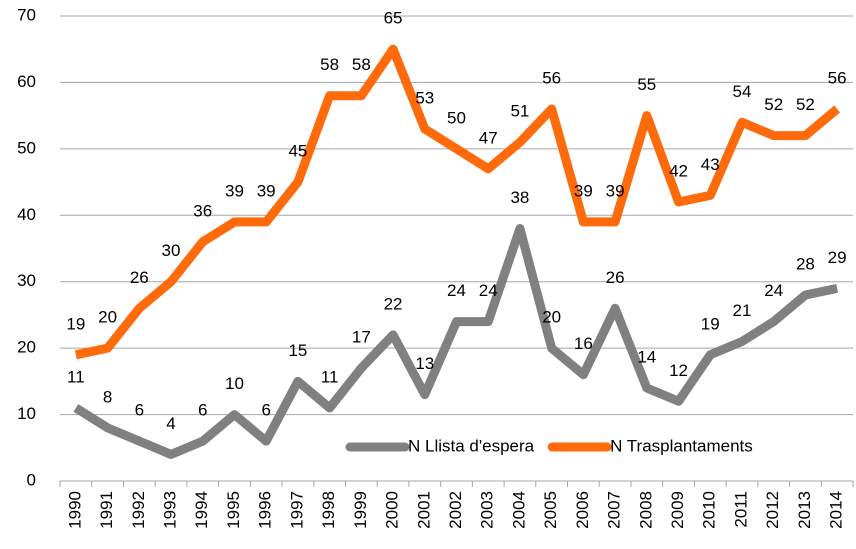 This screenshot has width=856, height=549. I want to click on y-tick-label: 20, so click(26, 347).